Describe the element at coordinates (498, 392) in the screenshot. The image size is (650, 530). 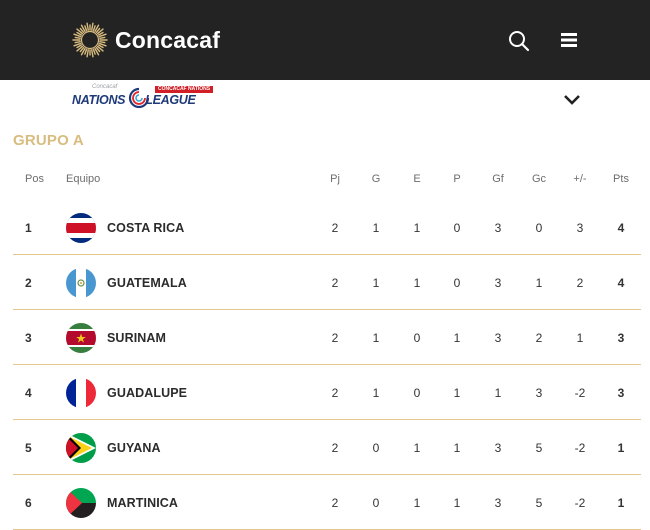
I see `cell-goals-for: 1` at that location.